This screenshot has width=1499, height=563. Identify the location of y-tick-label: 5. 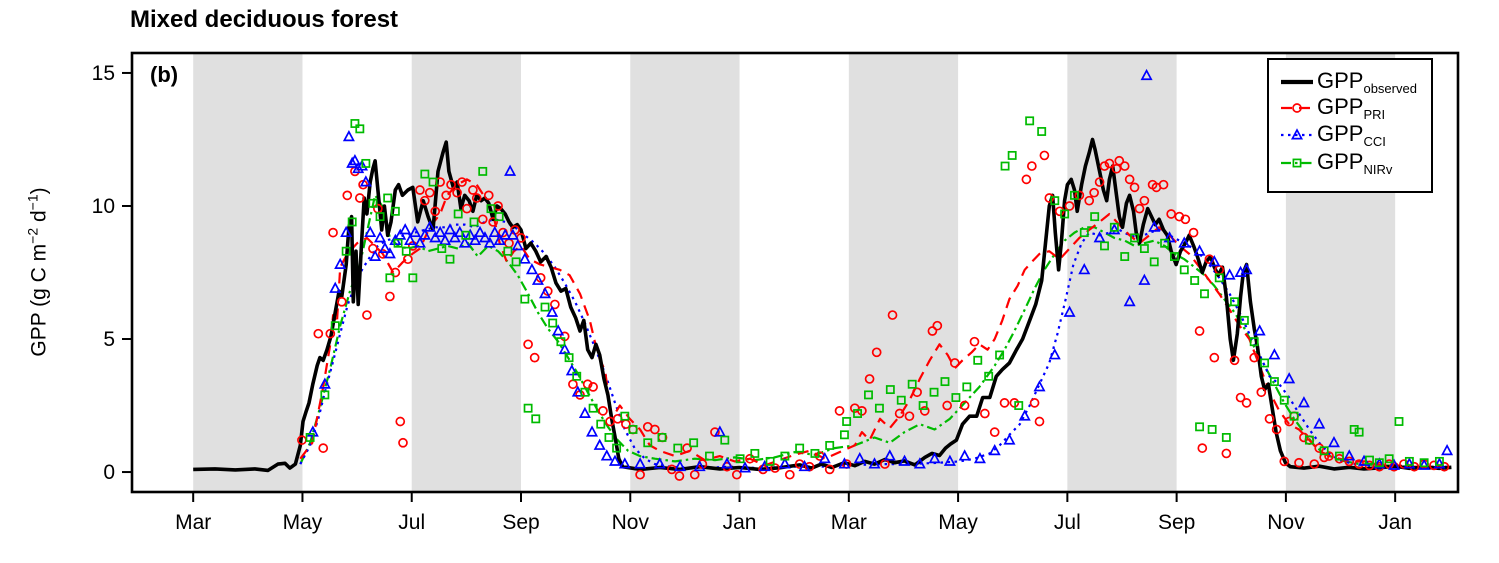
(109, 339).